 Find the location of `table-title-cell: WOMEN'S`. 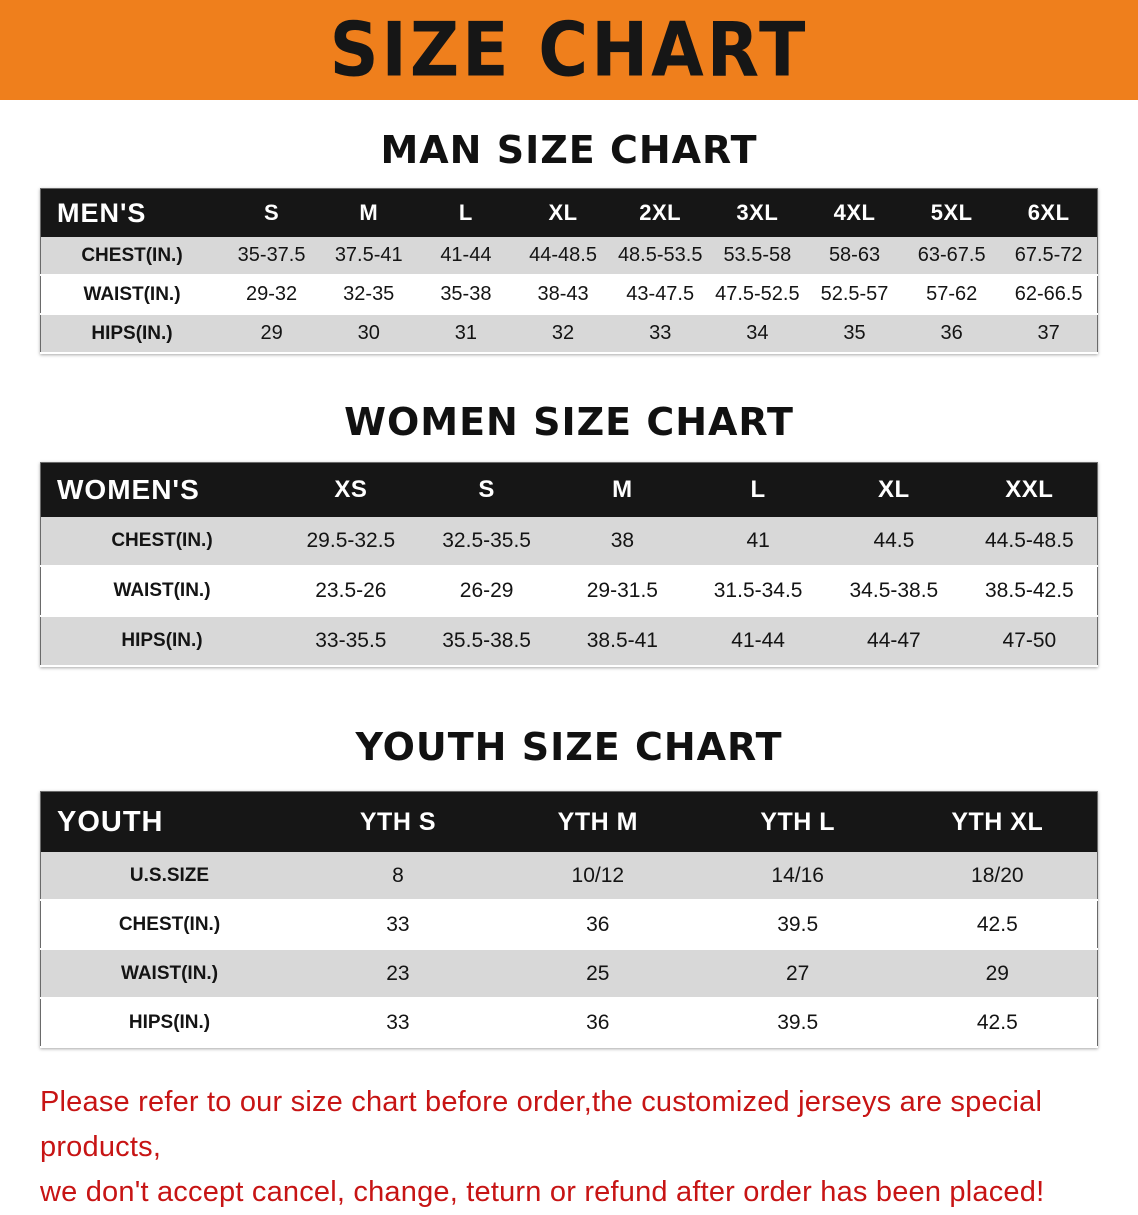

table-title-cell: WOMEN'S is located at coordinates (161, 489).